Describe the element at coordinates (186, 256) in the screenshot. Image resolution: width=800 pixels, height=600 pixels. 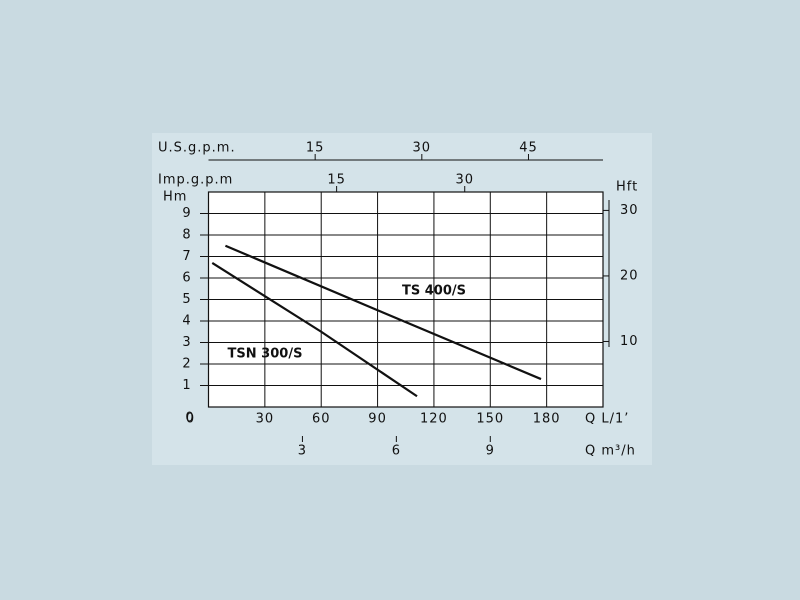
I see `y-tick-label: 7` at that location.